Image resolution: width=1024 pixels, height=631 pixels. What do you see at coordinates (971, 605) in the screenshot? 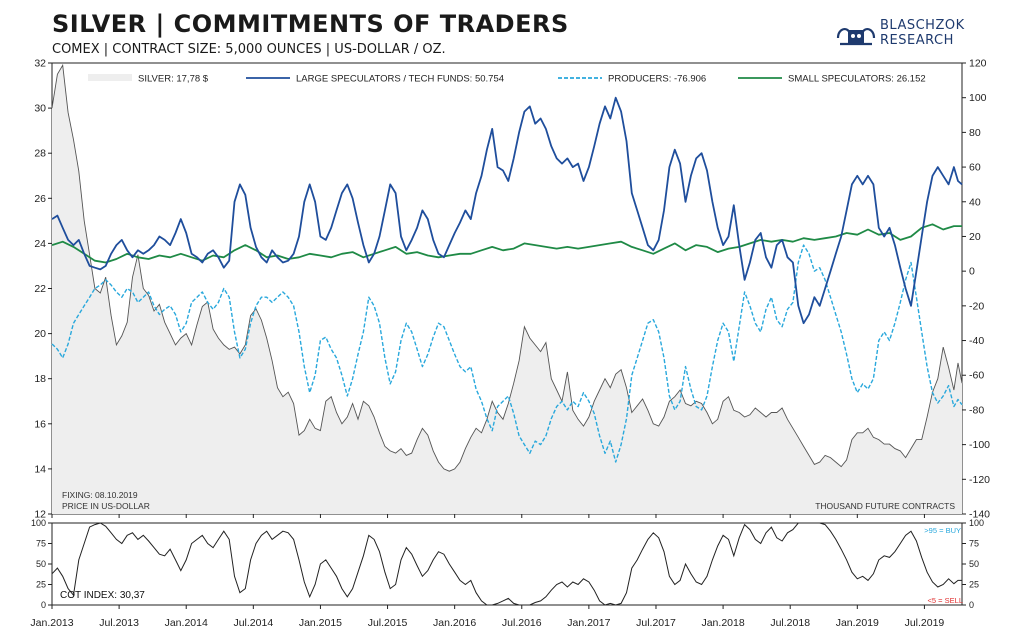
I see `cot-right-tick-label: 0` at bounding box center [971, 605].